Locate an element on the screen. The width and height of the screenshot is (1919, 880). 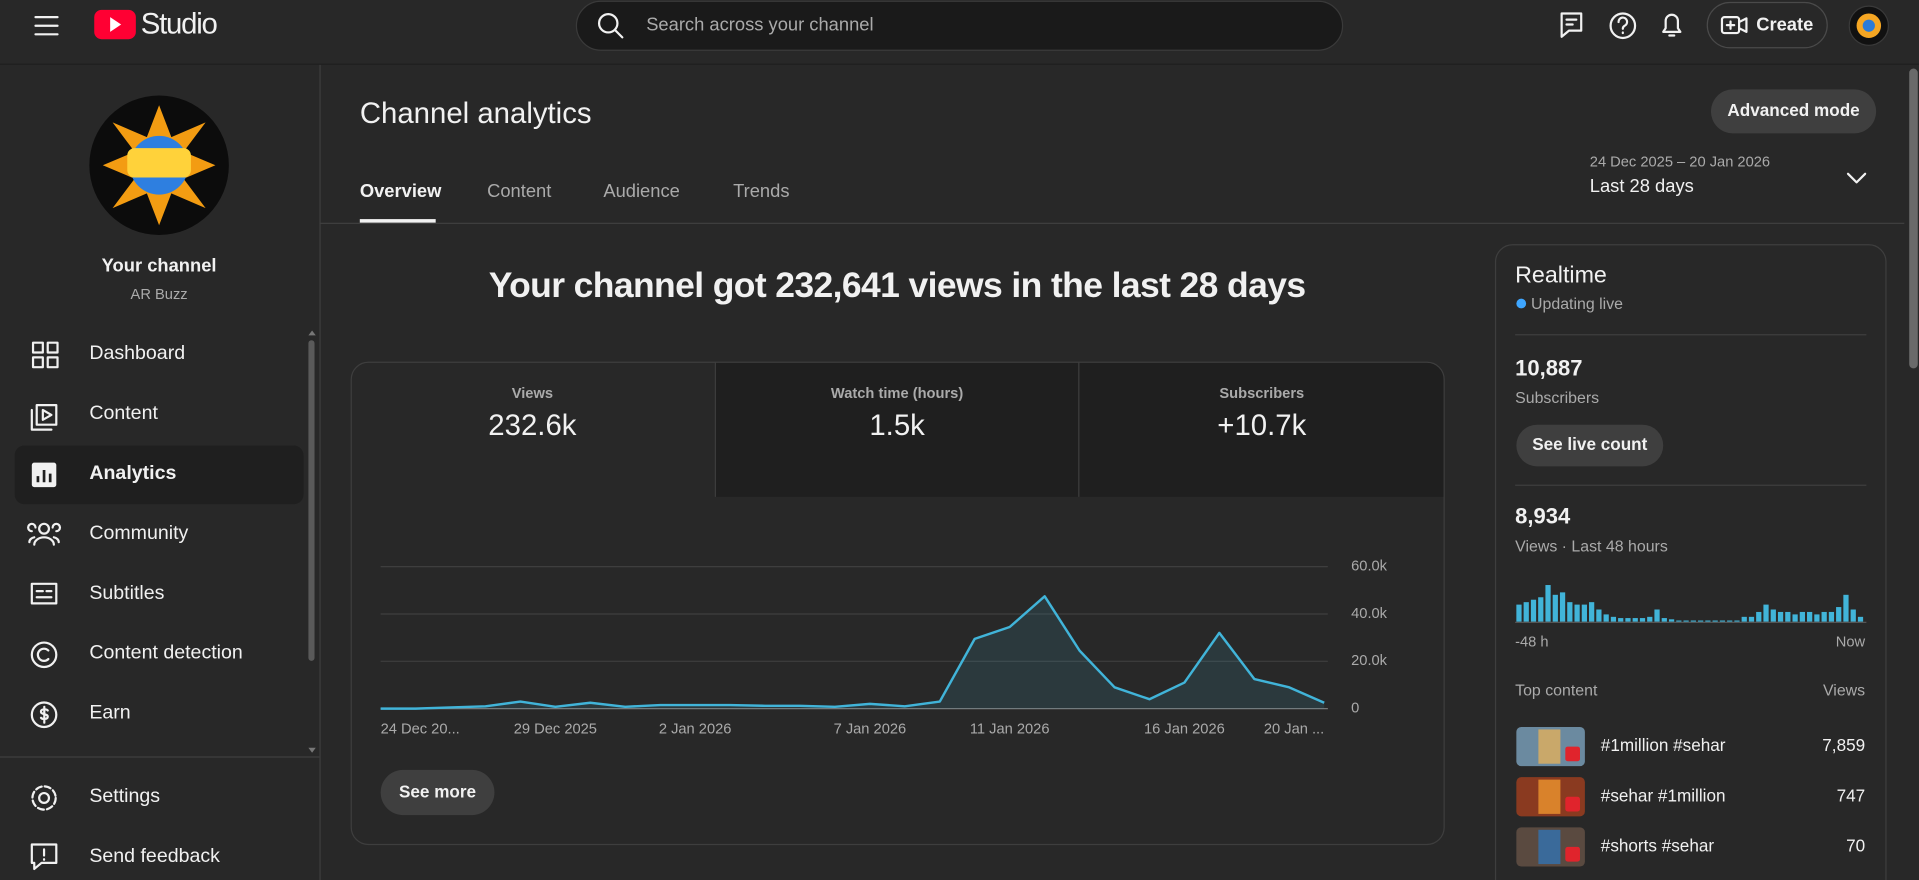
tab-content: Content is located at coordinates (519, 190).